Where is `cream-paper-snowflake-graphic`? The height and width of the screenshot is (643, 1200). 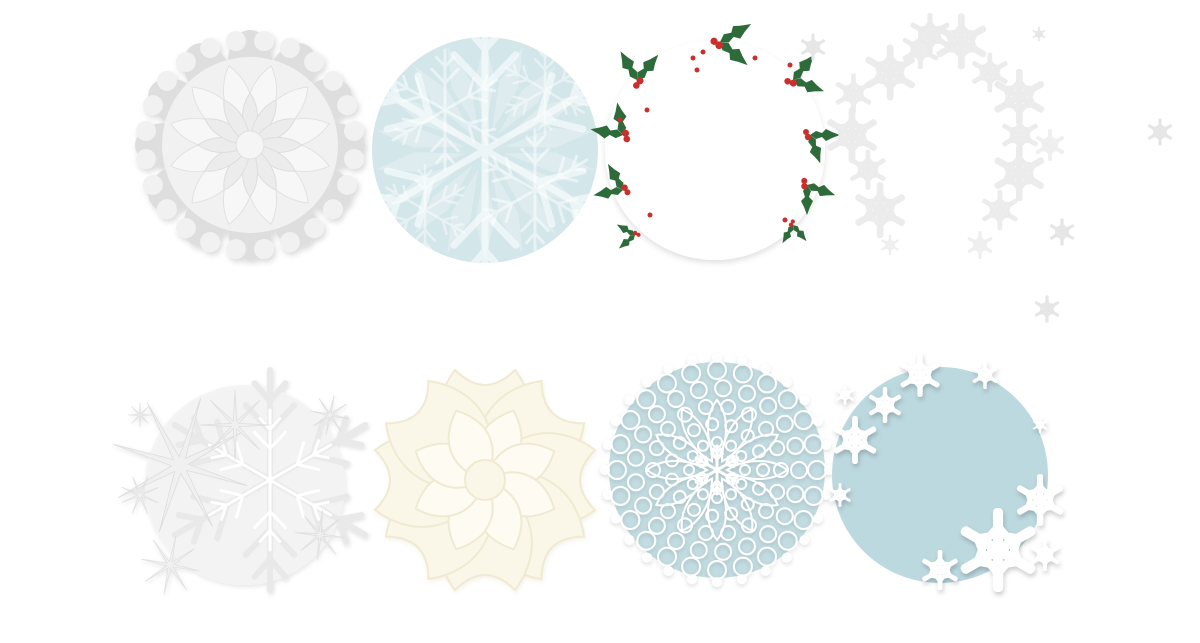
cream-paper-snowflake-graphic is located at coordinates (485, 480).